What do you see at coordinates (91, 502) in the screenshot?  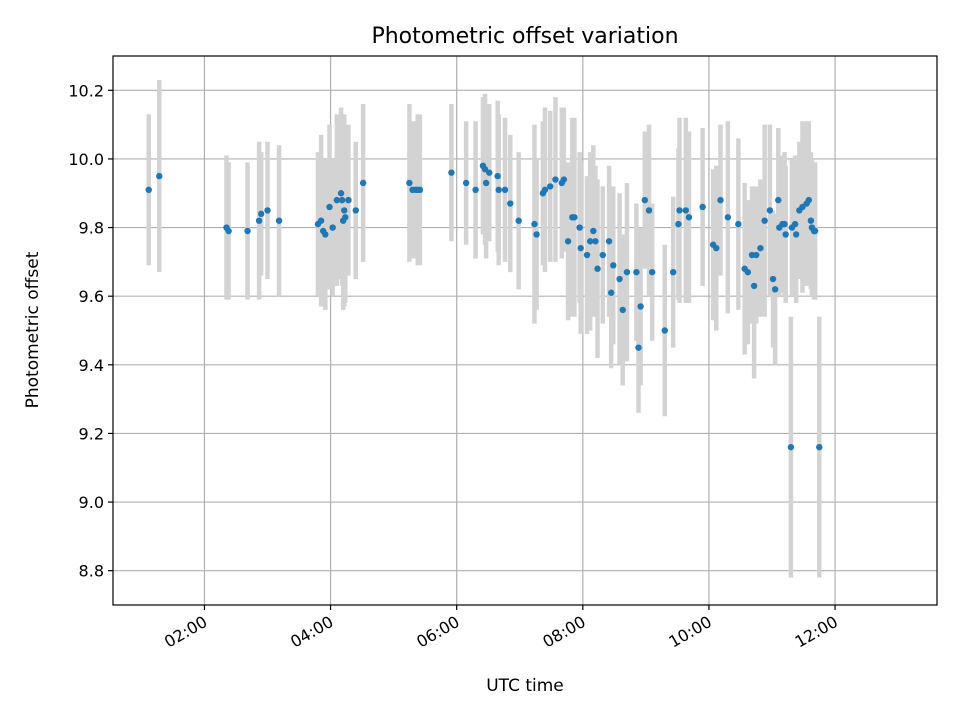 I see `y-tick-label: 9.0` at bounding box center [91, 502].